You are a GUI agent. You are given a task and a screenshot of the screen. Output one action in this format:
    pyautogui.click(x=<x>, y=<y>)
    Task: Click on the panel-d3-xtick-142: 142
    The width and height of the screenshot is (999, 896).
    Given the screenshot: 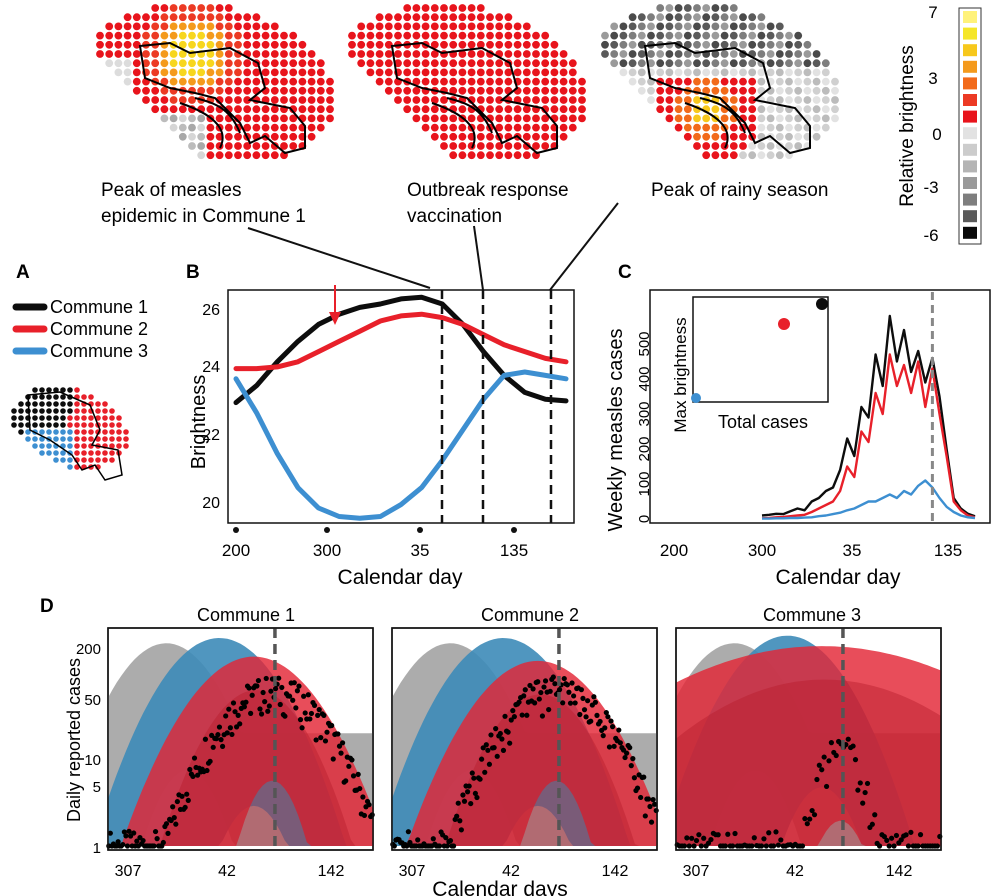 What is the action you would take?
    pyautogui.click(x=899, y=871)
    